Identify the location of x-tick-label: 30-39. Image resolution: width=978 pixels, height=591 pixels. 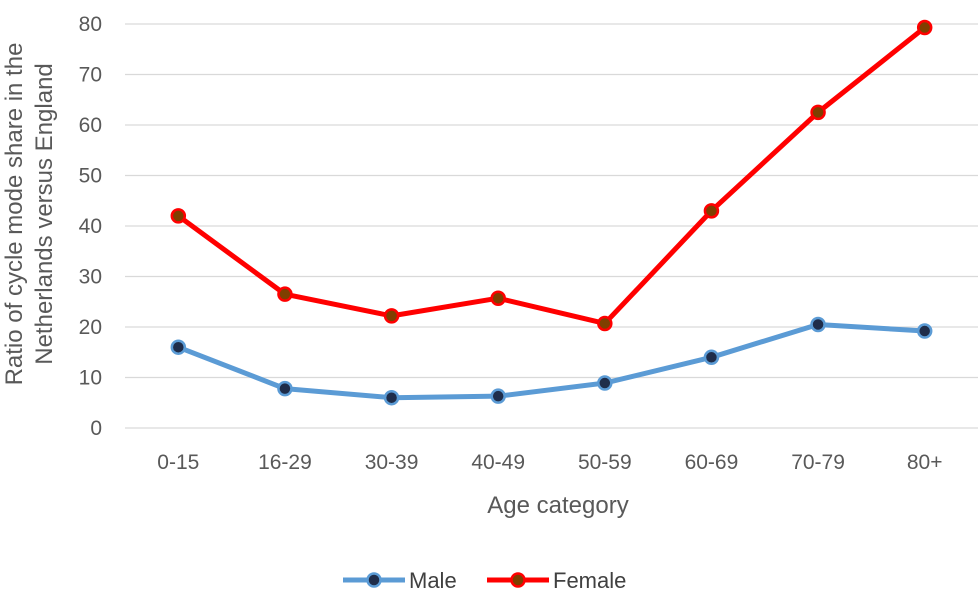
(392, 462).